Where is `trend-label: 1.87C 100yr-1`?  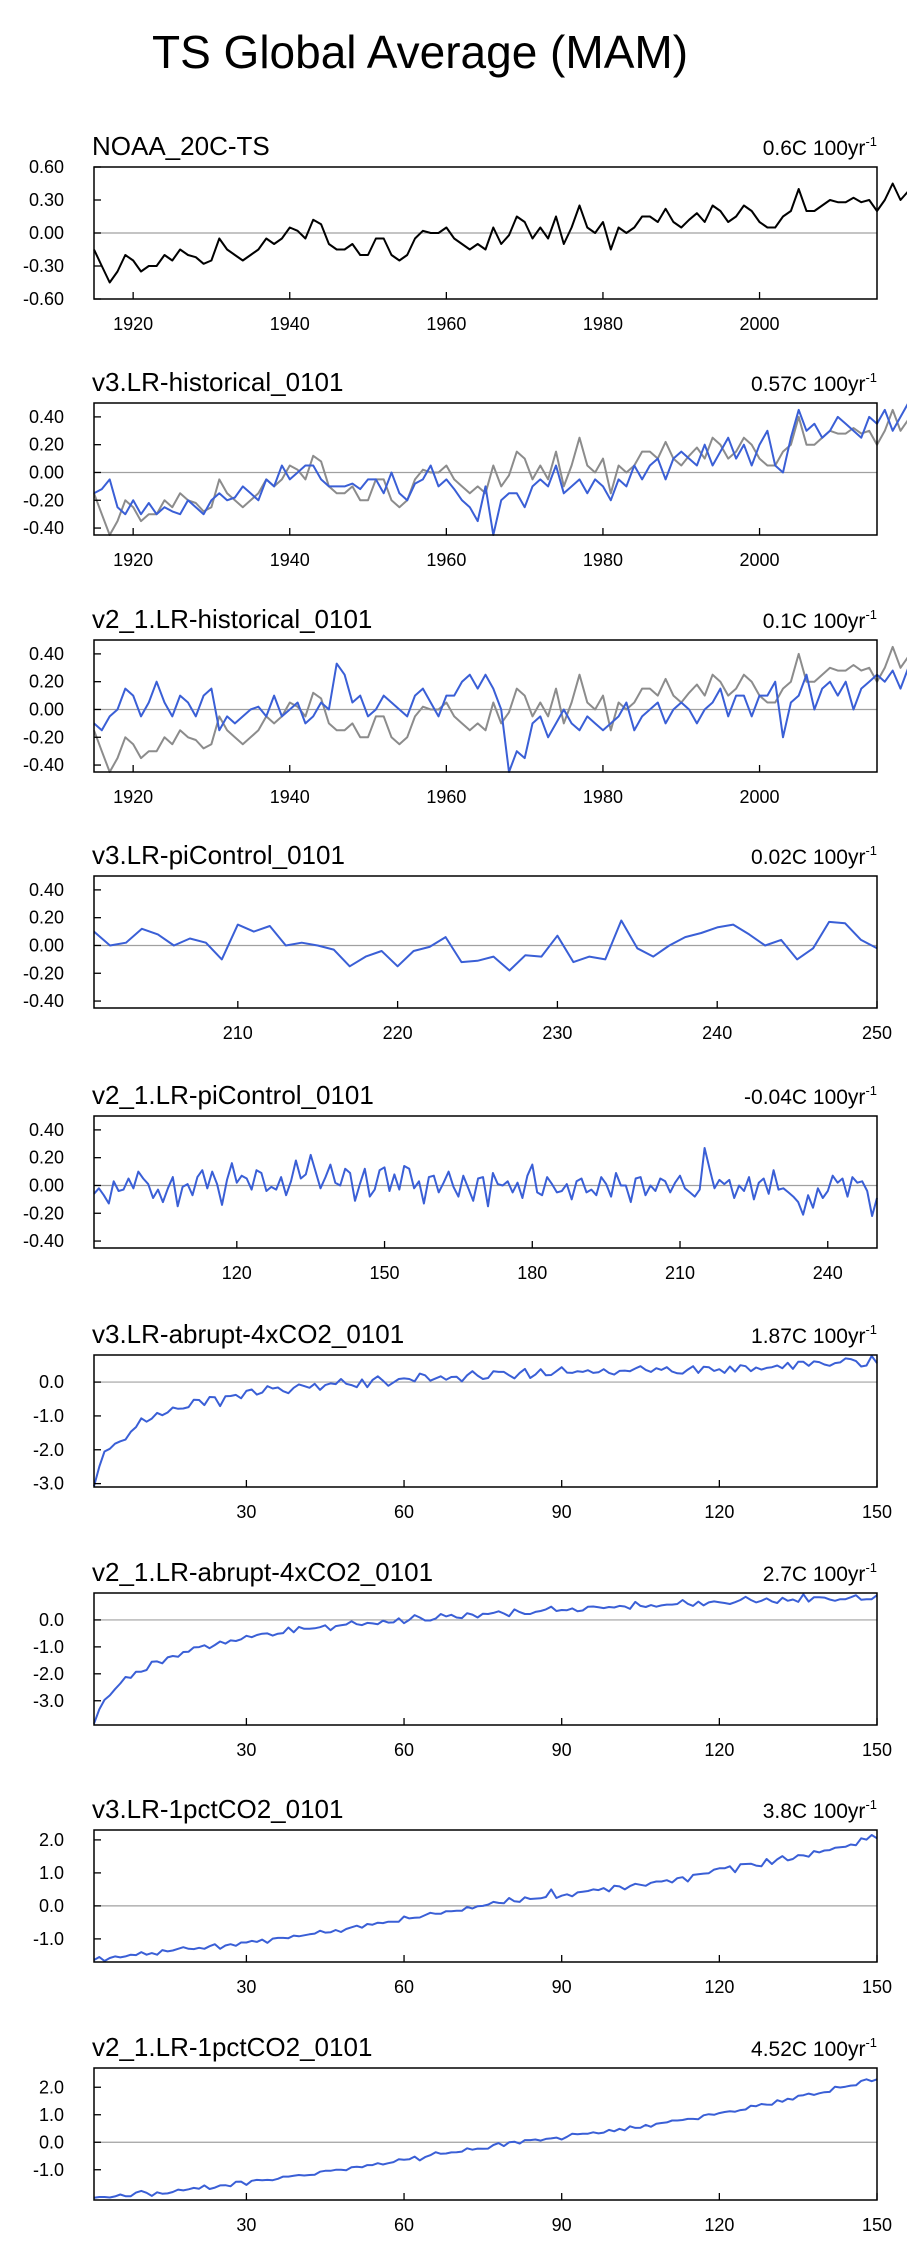
trend-label: 1.87C 100yr-1 is located at coordinates (814, 1335).